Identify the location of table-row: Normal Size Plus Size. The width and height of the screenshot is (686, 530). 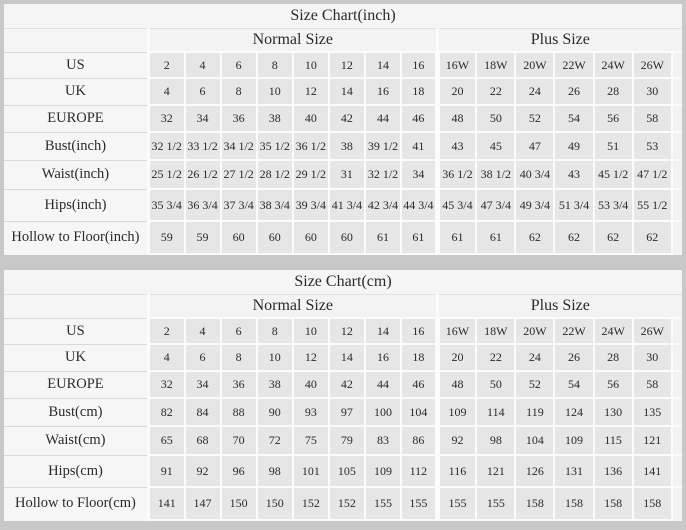
(343, 306).